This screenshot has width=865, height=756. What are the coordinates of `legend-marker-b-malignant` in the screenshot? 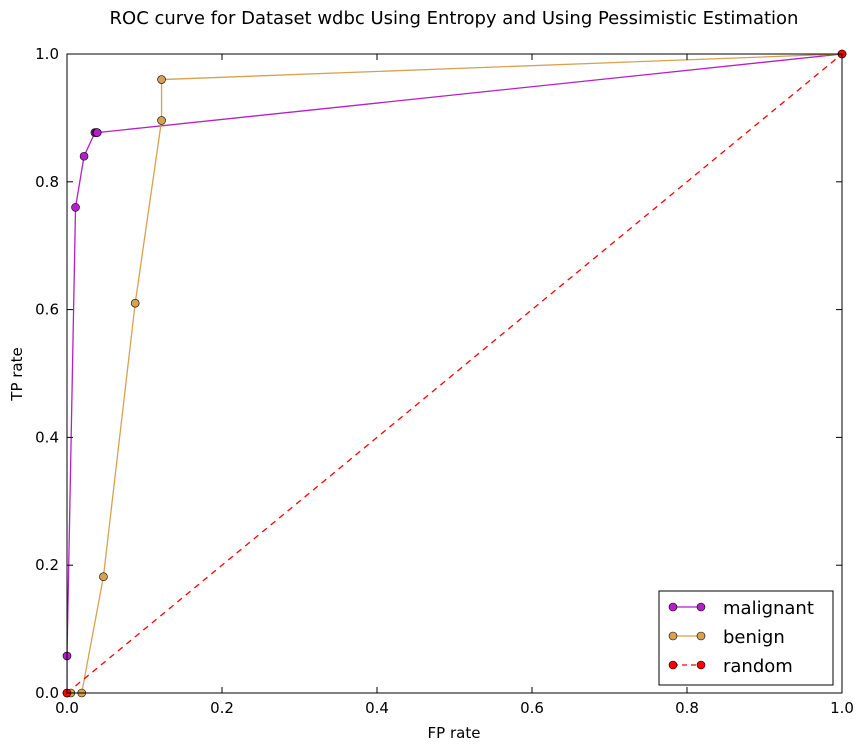 It's located at (701, 607).